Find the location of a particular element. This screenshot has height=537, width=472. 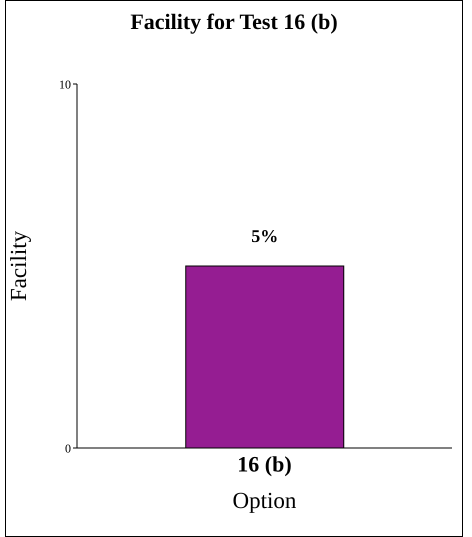

data-label: 5% is located at coordinates (264, 236).